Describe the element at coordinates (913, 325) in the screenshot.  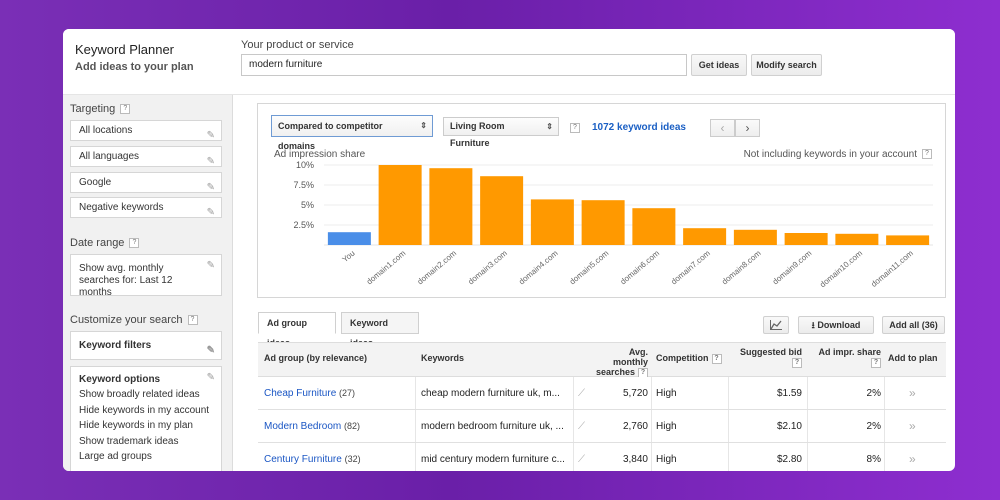
I see `add-all-button: Add all (36)` at that location.